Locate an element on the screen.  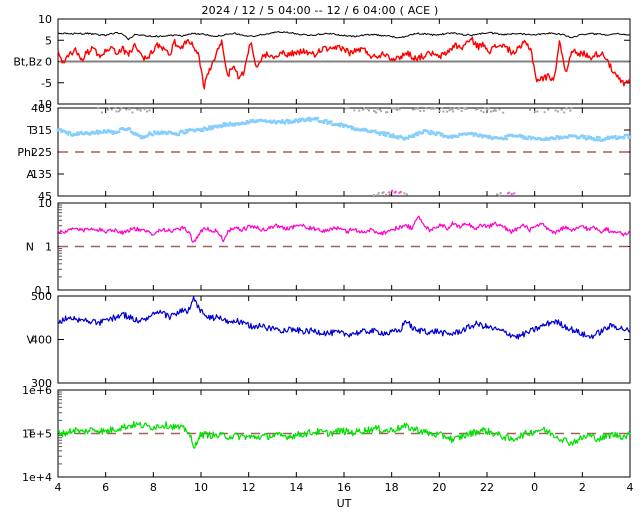
xtick-12: 4 is located at coordinates (630, 487).